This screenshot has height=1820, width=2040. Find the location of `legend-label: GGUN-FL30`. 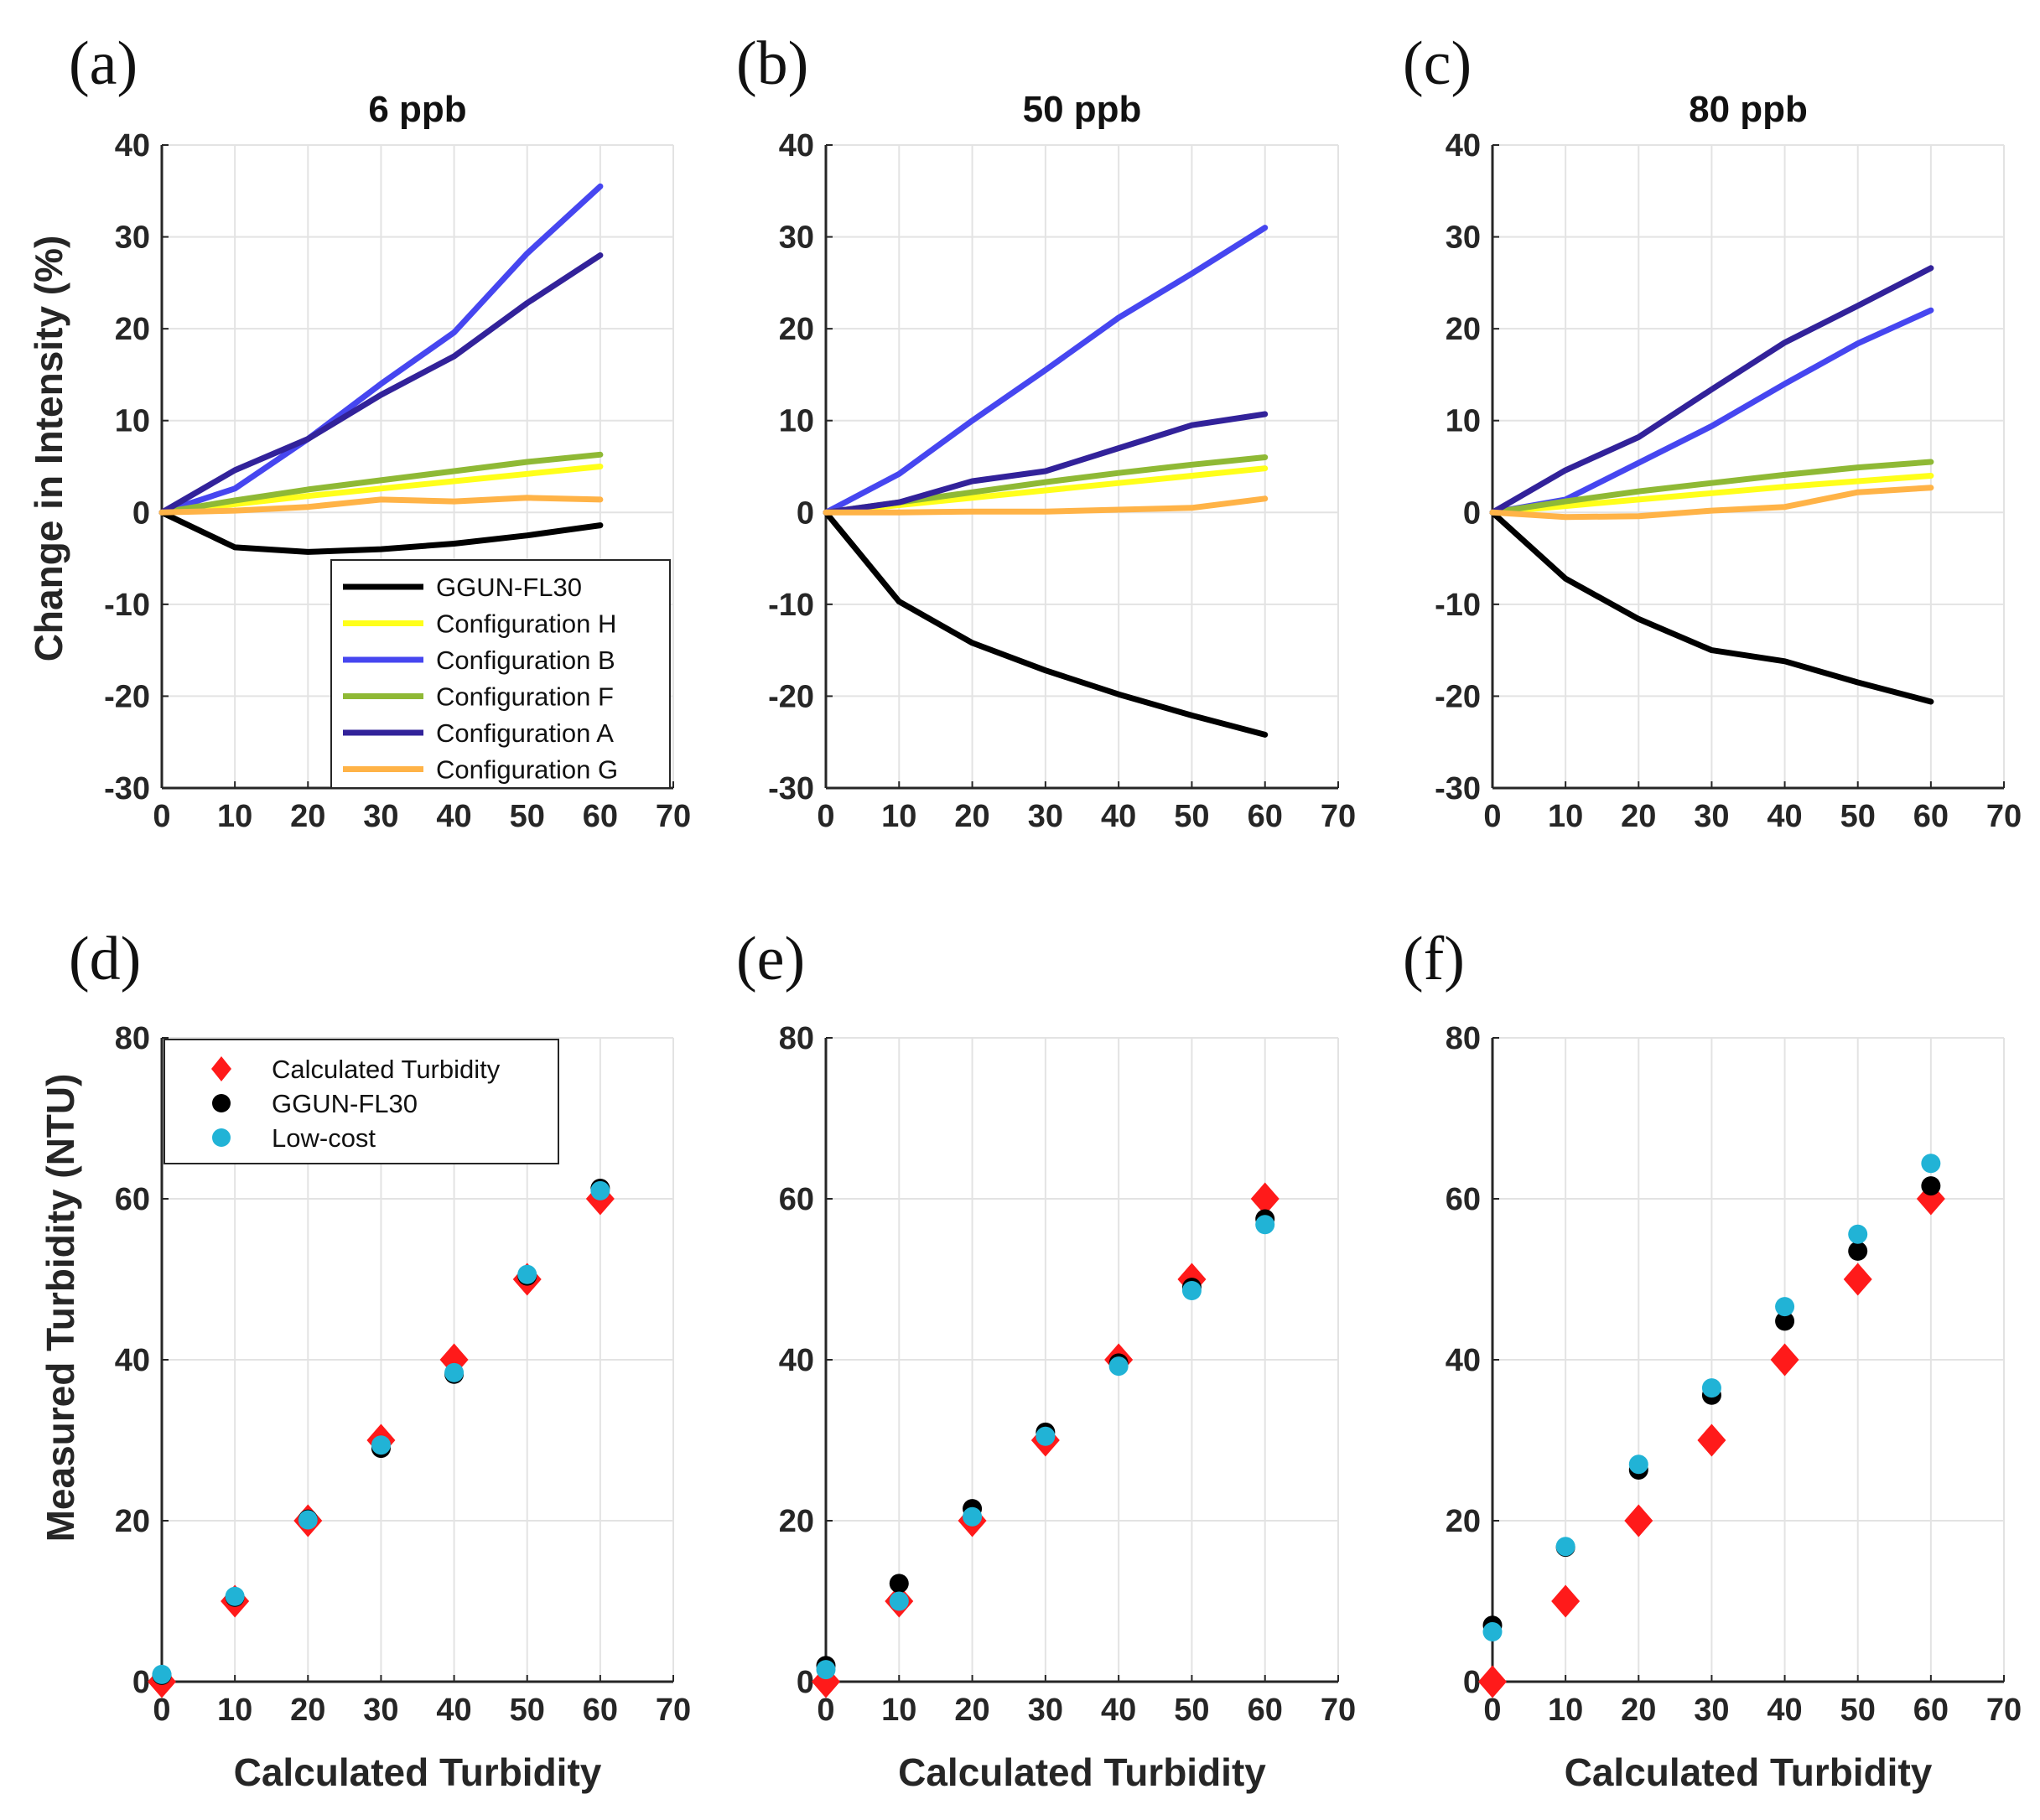

legend-label: GGUN-FL30 is located at coordinates (345, 1103).